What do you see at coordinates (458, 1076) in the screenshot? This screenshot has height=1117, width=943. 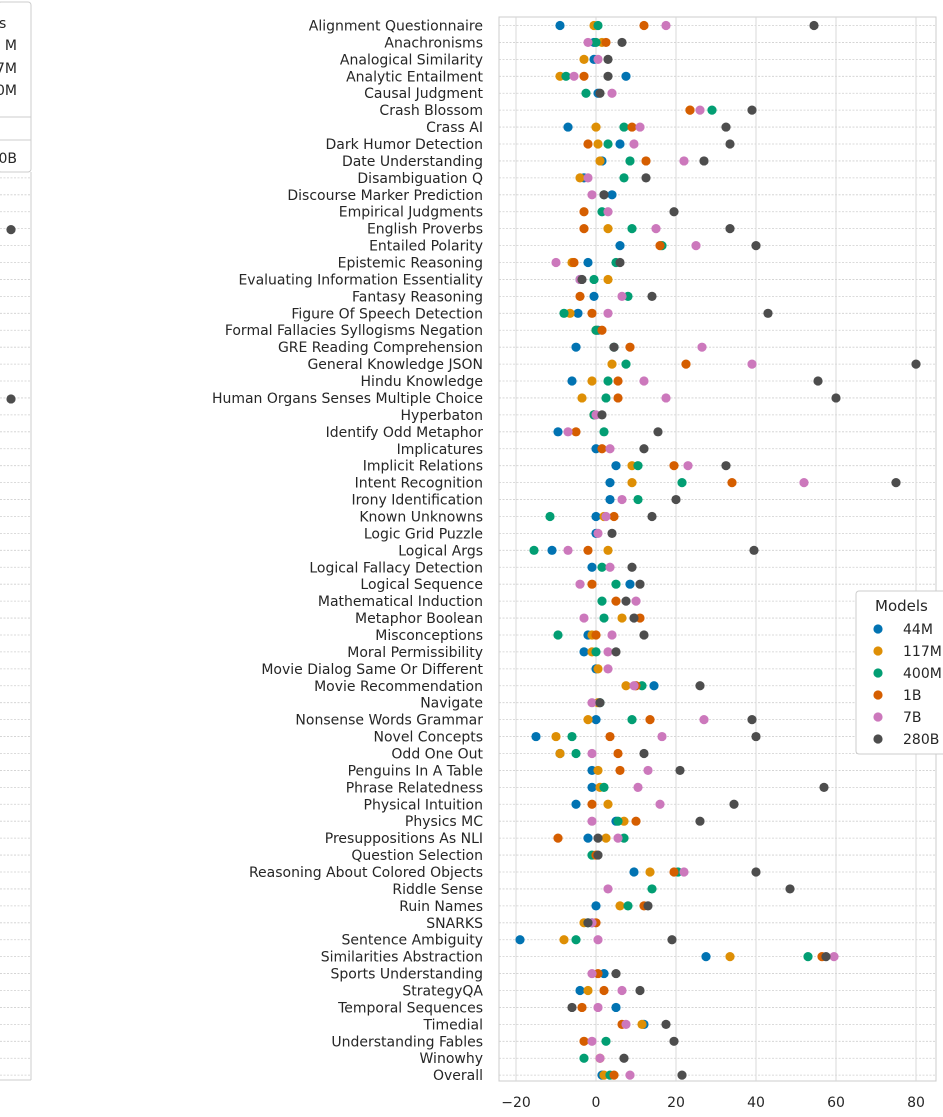 I see `category-label: Overall` at bounding box center [458, 1076].